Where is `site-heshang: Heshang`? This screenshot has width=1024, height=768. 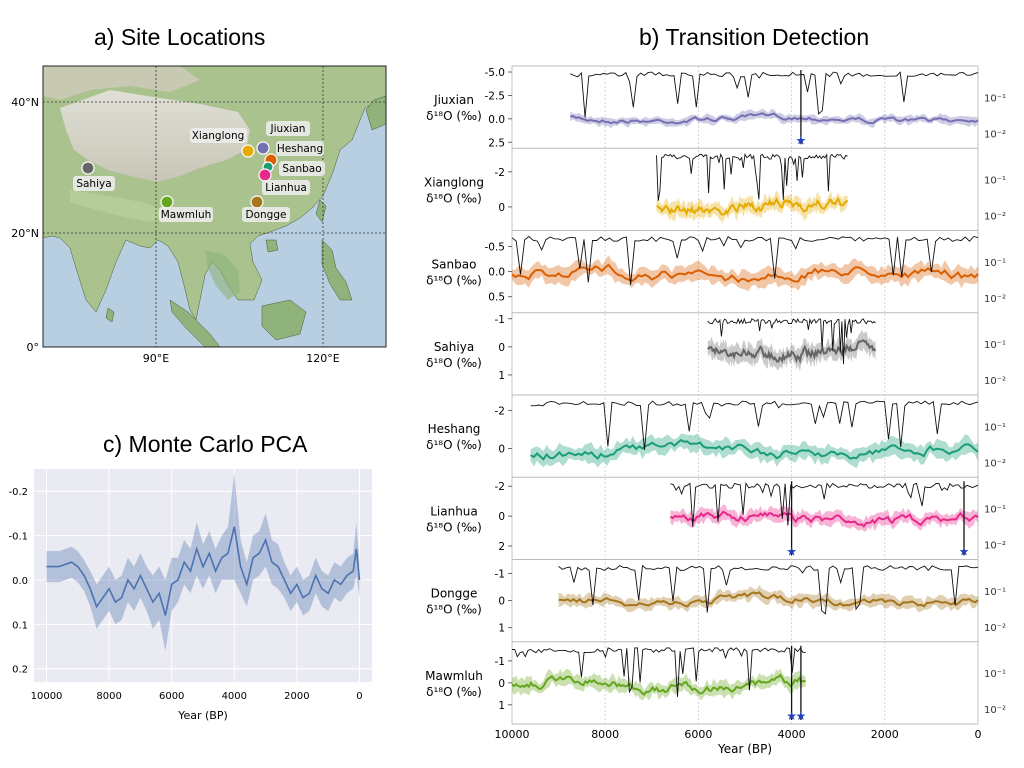 site-heshang: Heshang is located at coordinates (300, 148).